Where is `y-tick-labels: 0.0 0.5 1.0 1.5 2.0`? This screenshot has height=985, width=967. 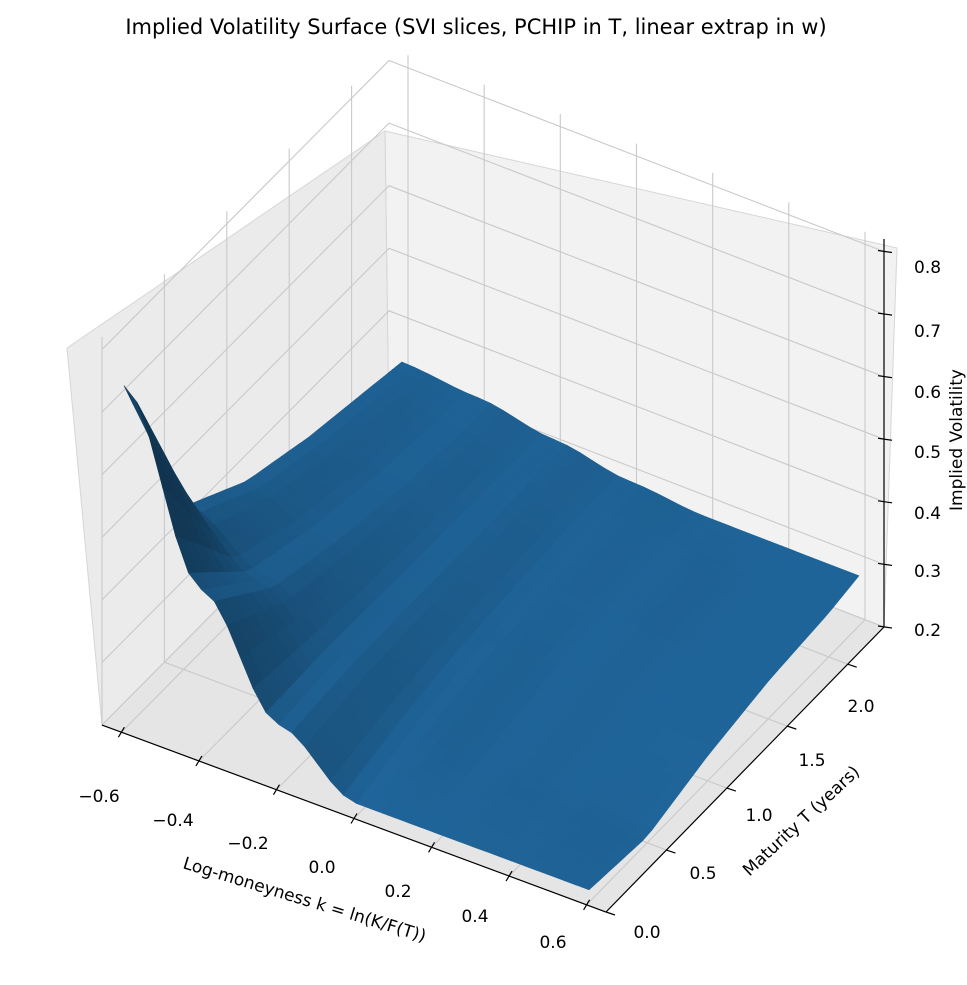 y-tick-labels: 0.0 0.5 1.0 1.5 2.0 is located at coordinates (753, 820).